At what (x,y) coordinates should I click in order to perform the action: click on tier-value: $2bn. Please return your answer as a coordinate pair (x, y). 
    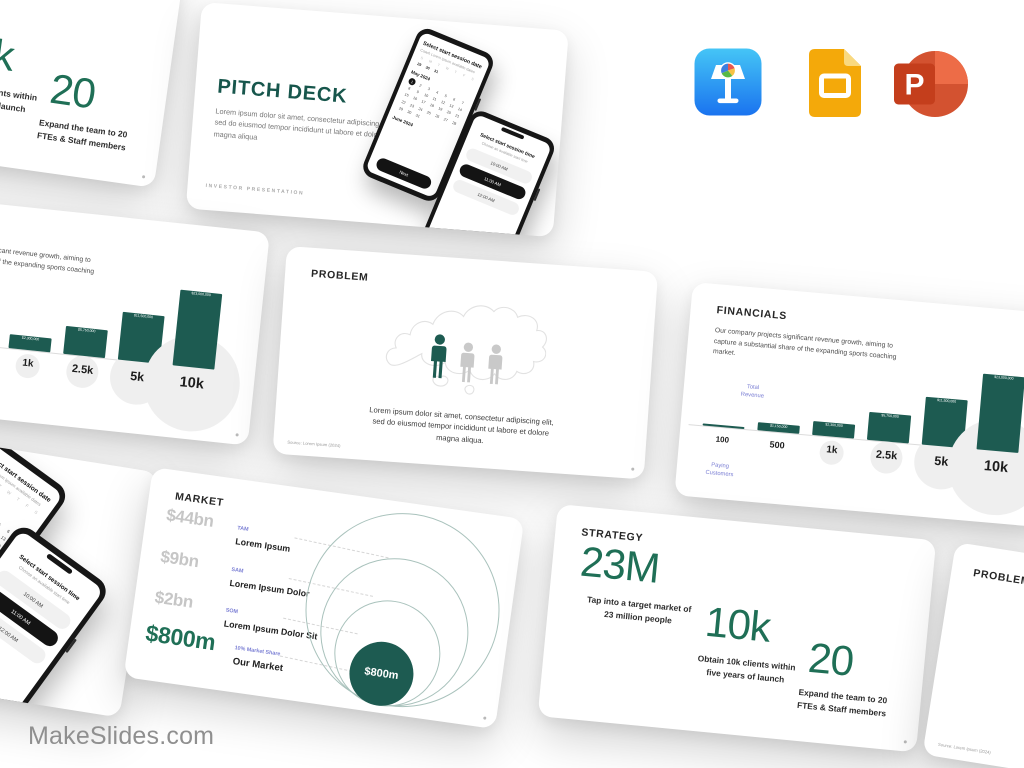
    Looking at the image, I should click on (174, 599).